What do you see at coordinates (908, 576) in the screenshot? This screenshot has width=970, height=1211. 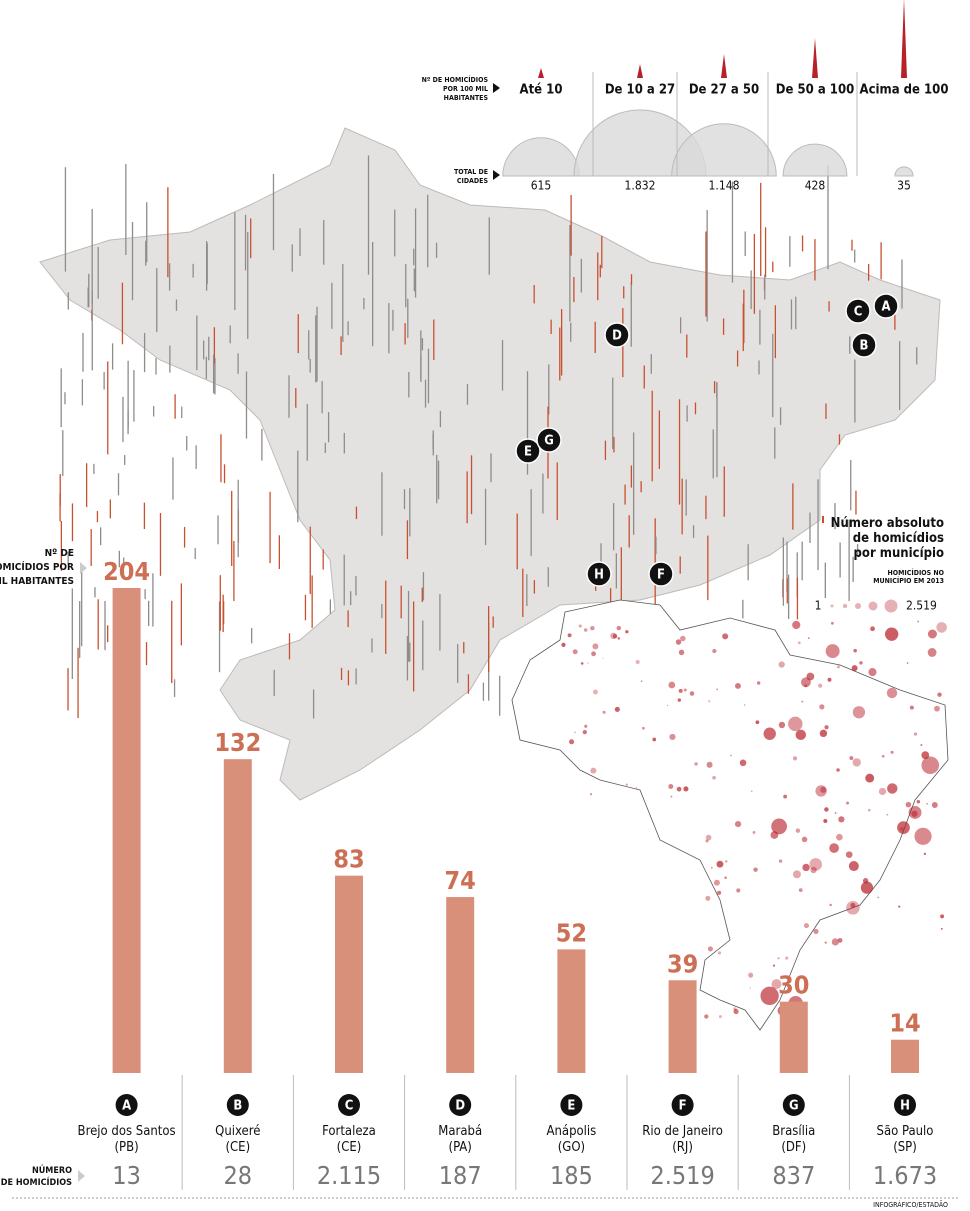 I see `map-legend-subtitle: HOMICÍDIOS NO MUNICÍPIO EM 2013` at bounding box center [908, 576].